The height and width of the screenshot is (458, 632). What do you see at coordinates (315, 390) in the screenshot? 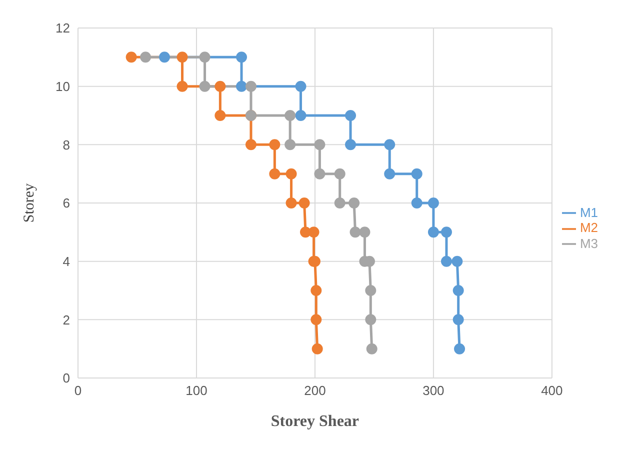
I see `x-tick-label: 200` at bounding box center [315, 390].